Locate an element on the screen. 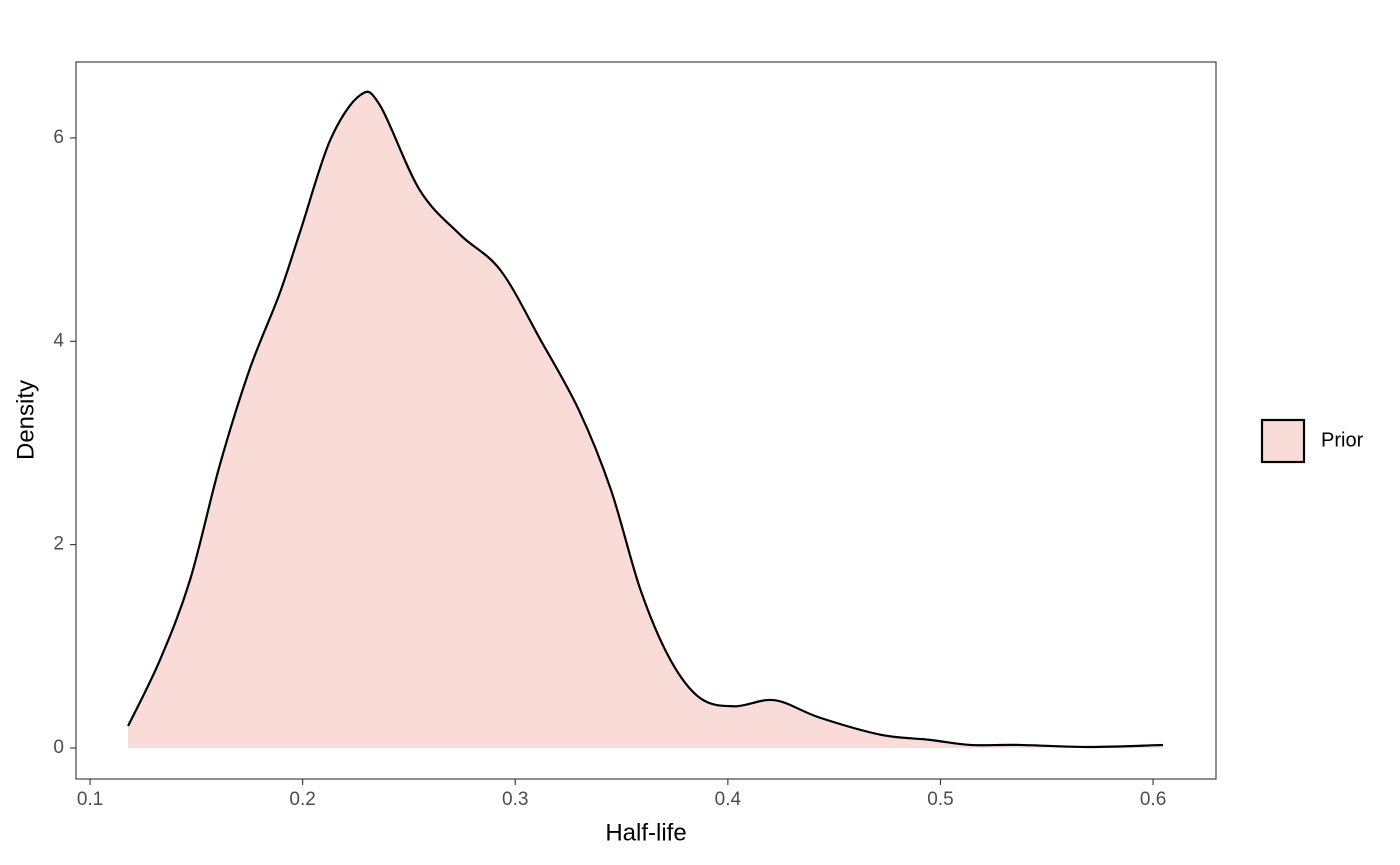  x-axis-title: Half-life is located at coordinates (645, 832).